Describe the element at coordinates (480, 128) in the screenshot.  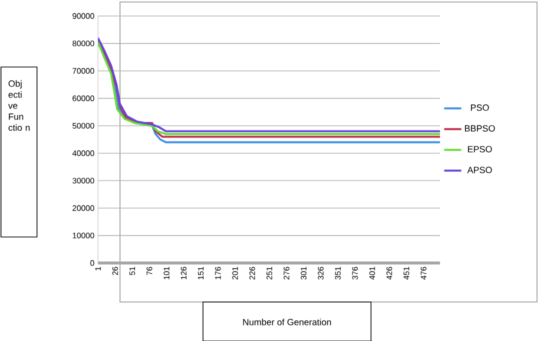
I see `legend-label: BBPSO` at that location.